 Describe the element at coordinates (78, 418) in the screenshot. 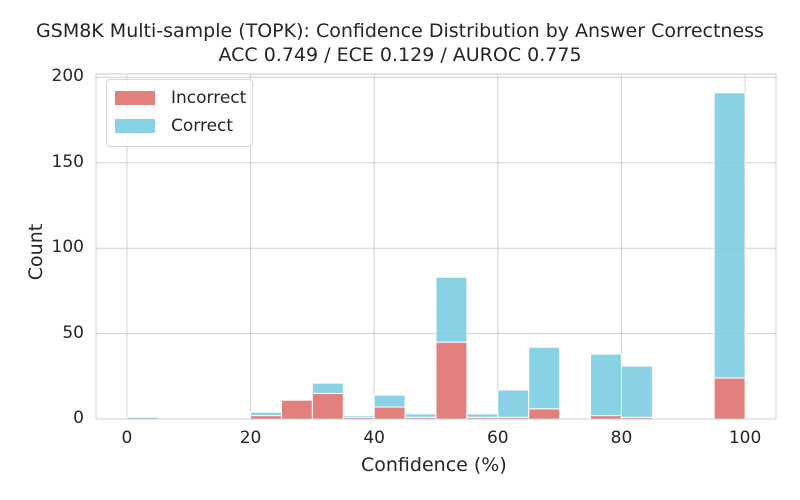

I see `y-tick-label: 0` at that location.